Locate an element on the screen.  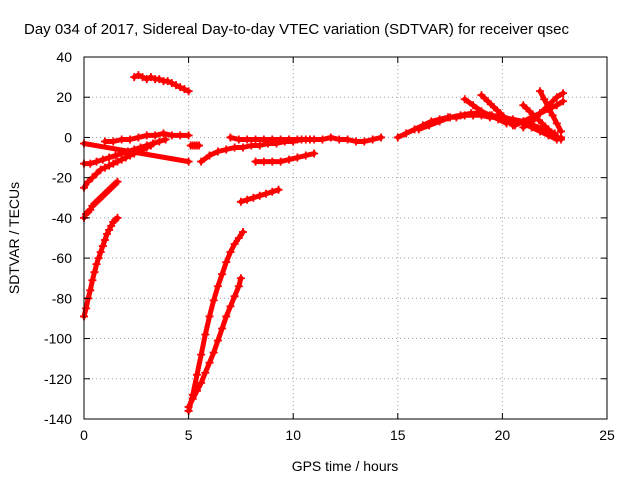
x-tick-label: 10 is located at coordinates (293, 435).